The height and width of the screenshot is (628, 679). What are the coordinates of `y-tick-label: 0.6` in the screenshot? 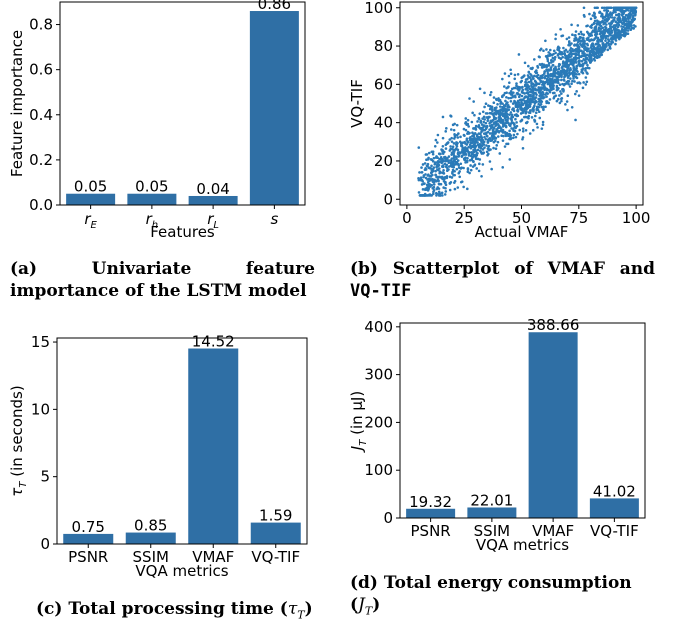 It's located at (41, 70).